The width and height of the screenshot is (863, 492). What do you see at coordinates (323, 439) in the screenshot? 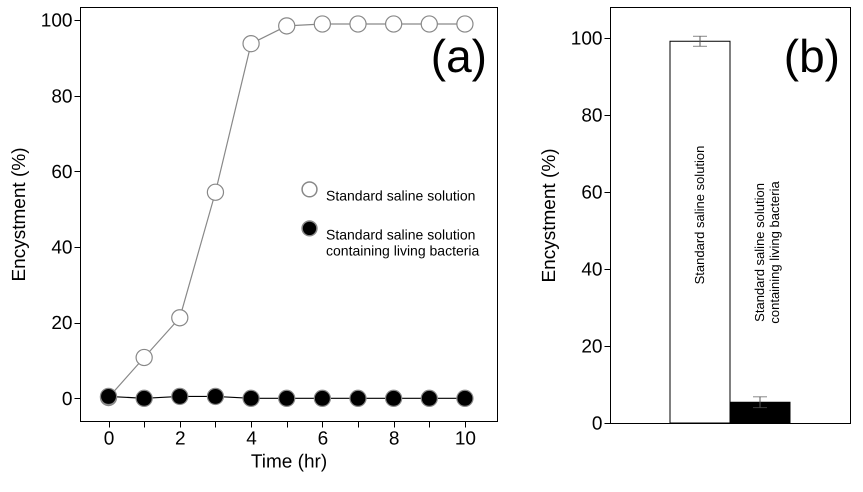
I see `x-tick-label: 6` at bounding box center [323, 439].